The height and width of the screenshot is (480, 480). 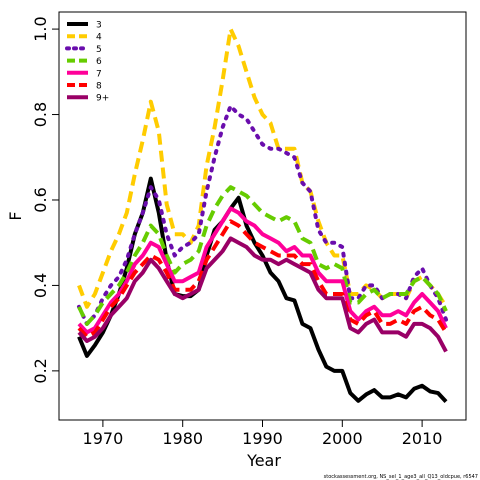 What do you see at coordinates (40, 370) in the screenshot?
I see `y-tick-label: 0.2` at bounding box center [40, 370].